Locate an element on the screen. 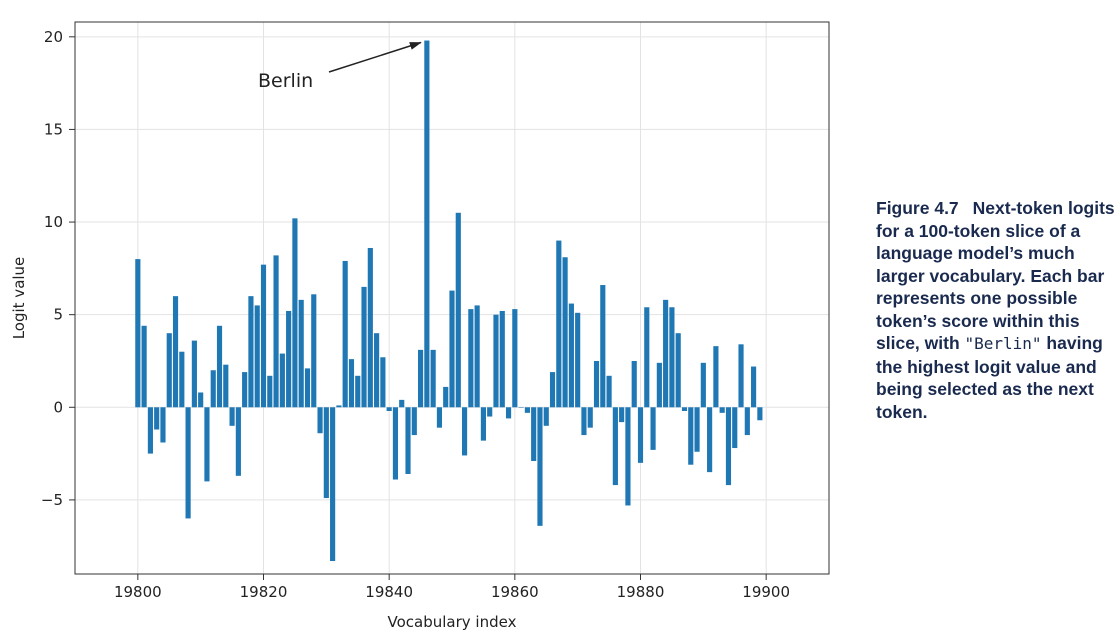 The image size is (1118, 636). x-tick-label: 19840 is located at coordinates (389, 592).